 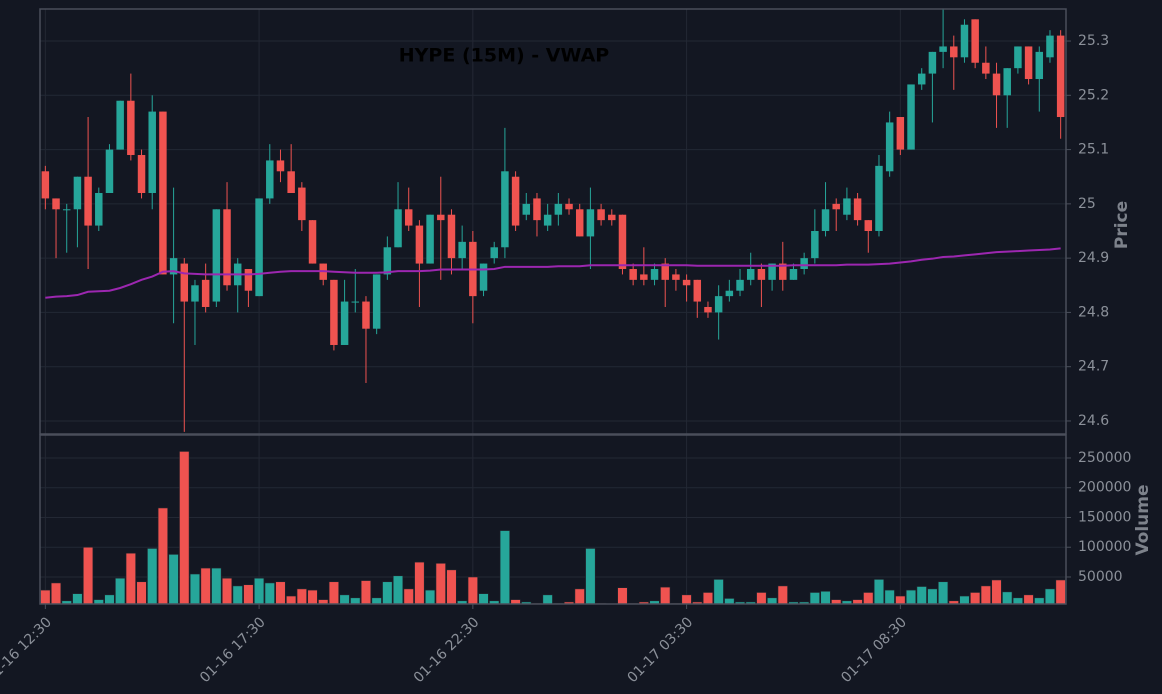 I want to click on volume-tick-label: 200000, so click(x=1104, y=488).